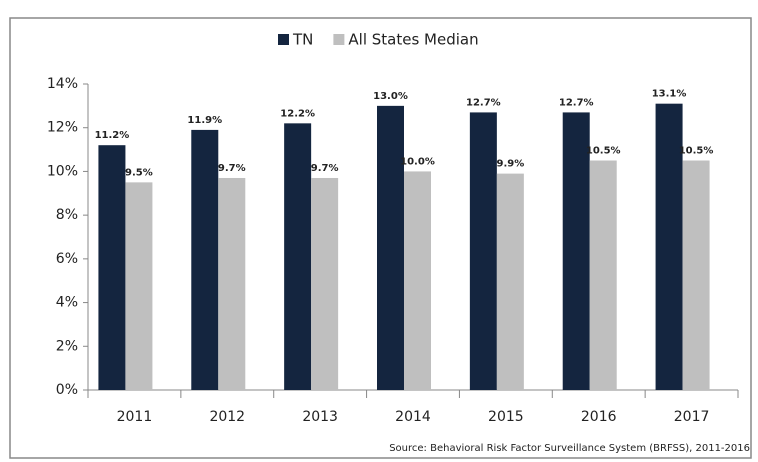  What do you see at coordinates (204, 120) in the screenshot?
I see `value-label: 11.9%` at bounding box center [204, 120].